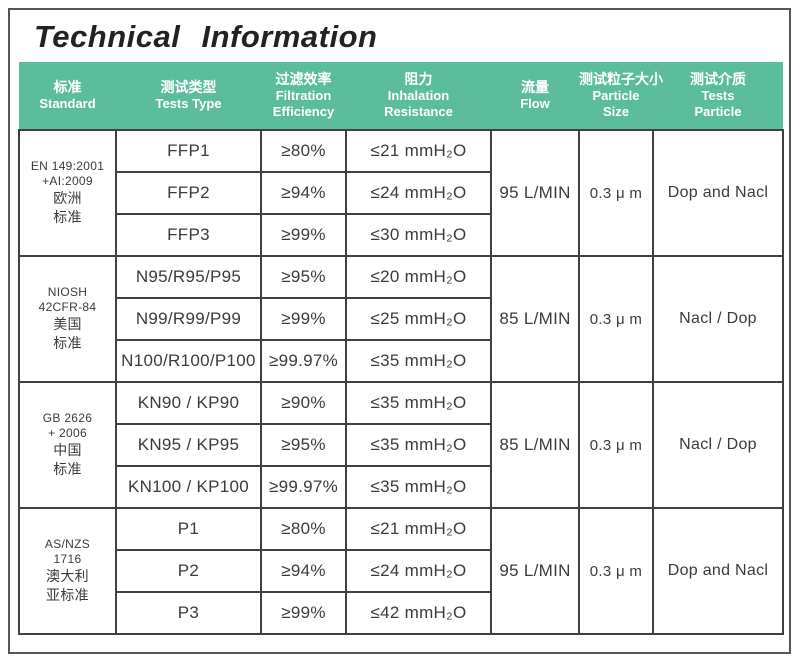 Image resolution: width=800 pixels, height=662 pixels. Describe the element at coordinates (188, 529) in the screenshot. I see `tests-type-cell: P1` at that location.